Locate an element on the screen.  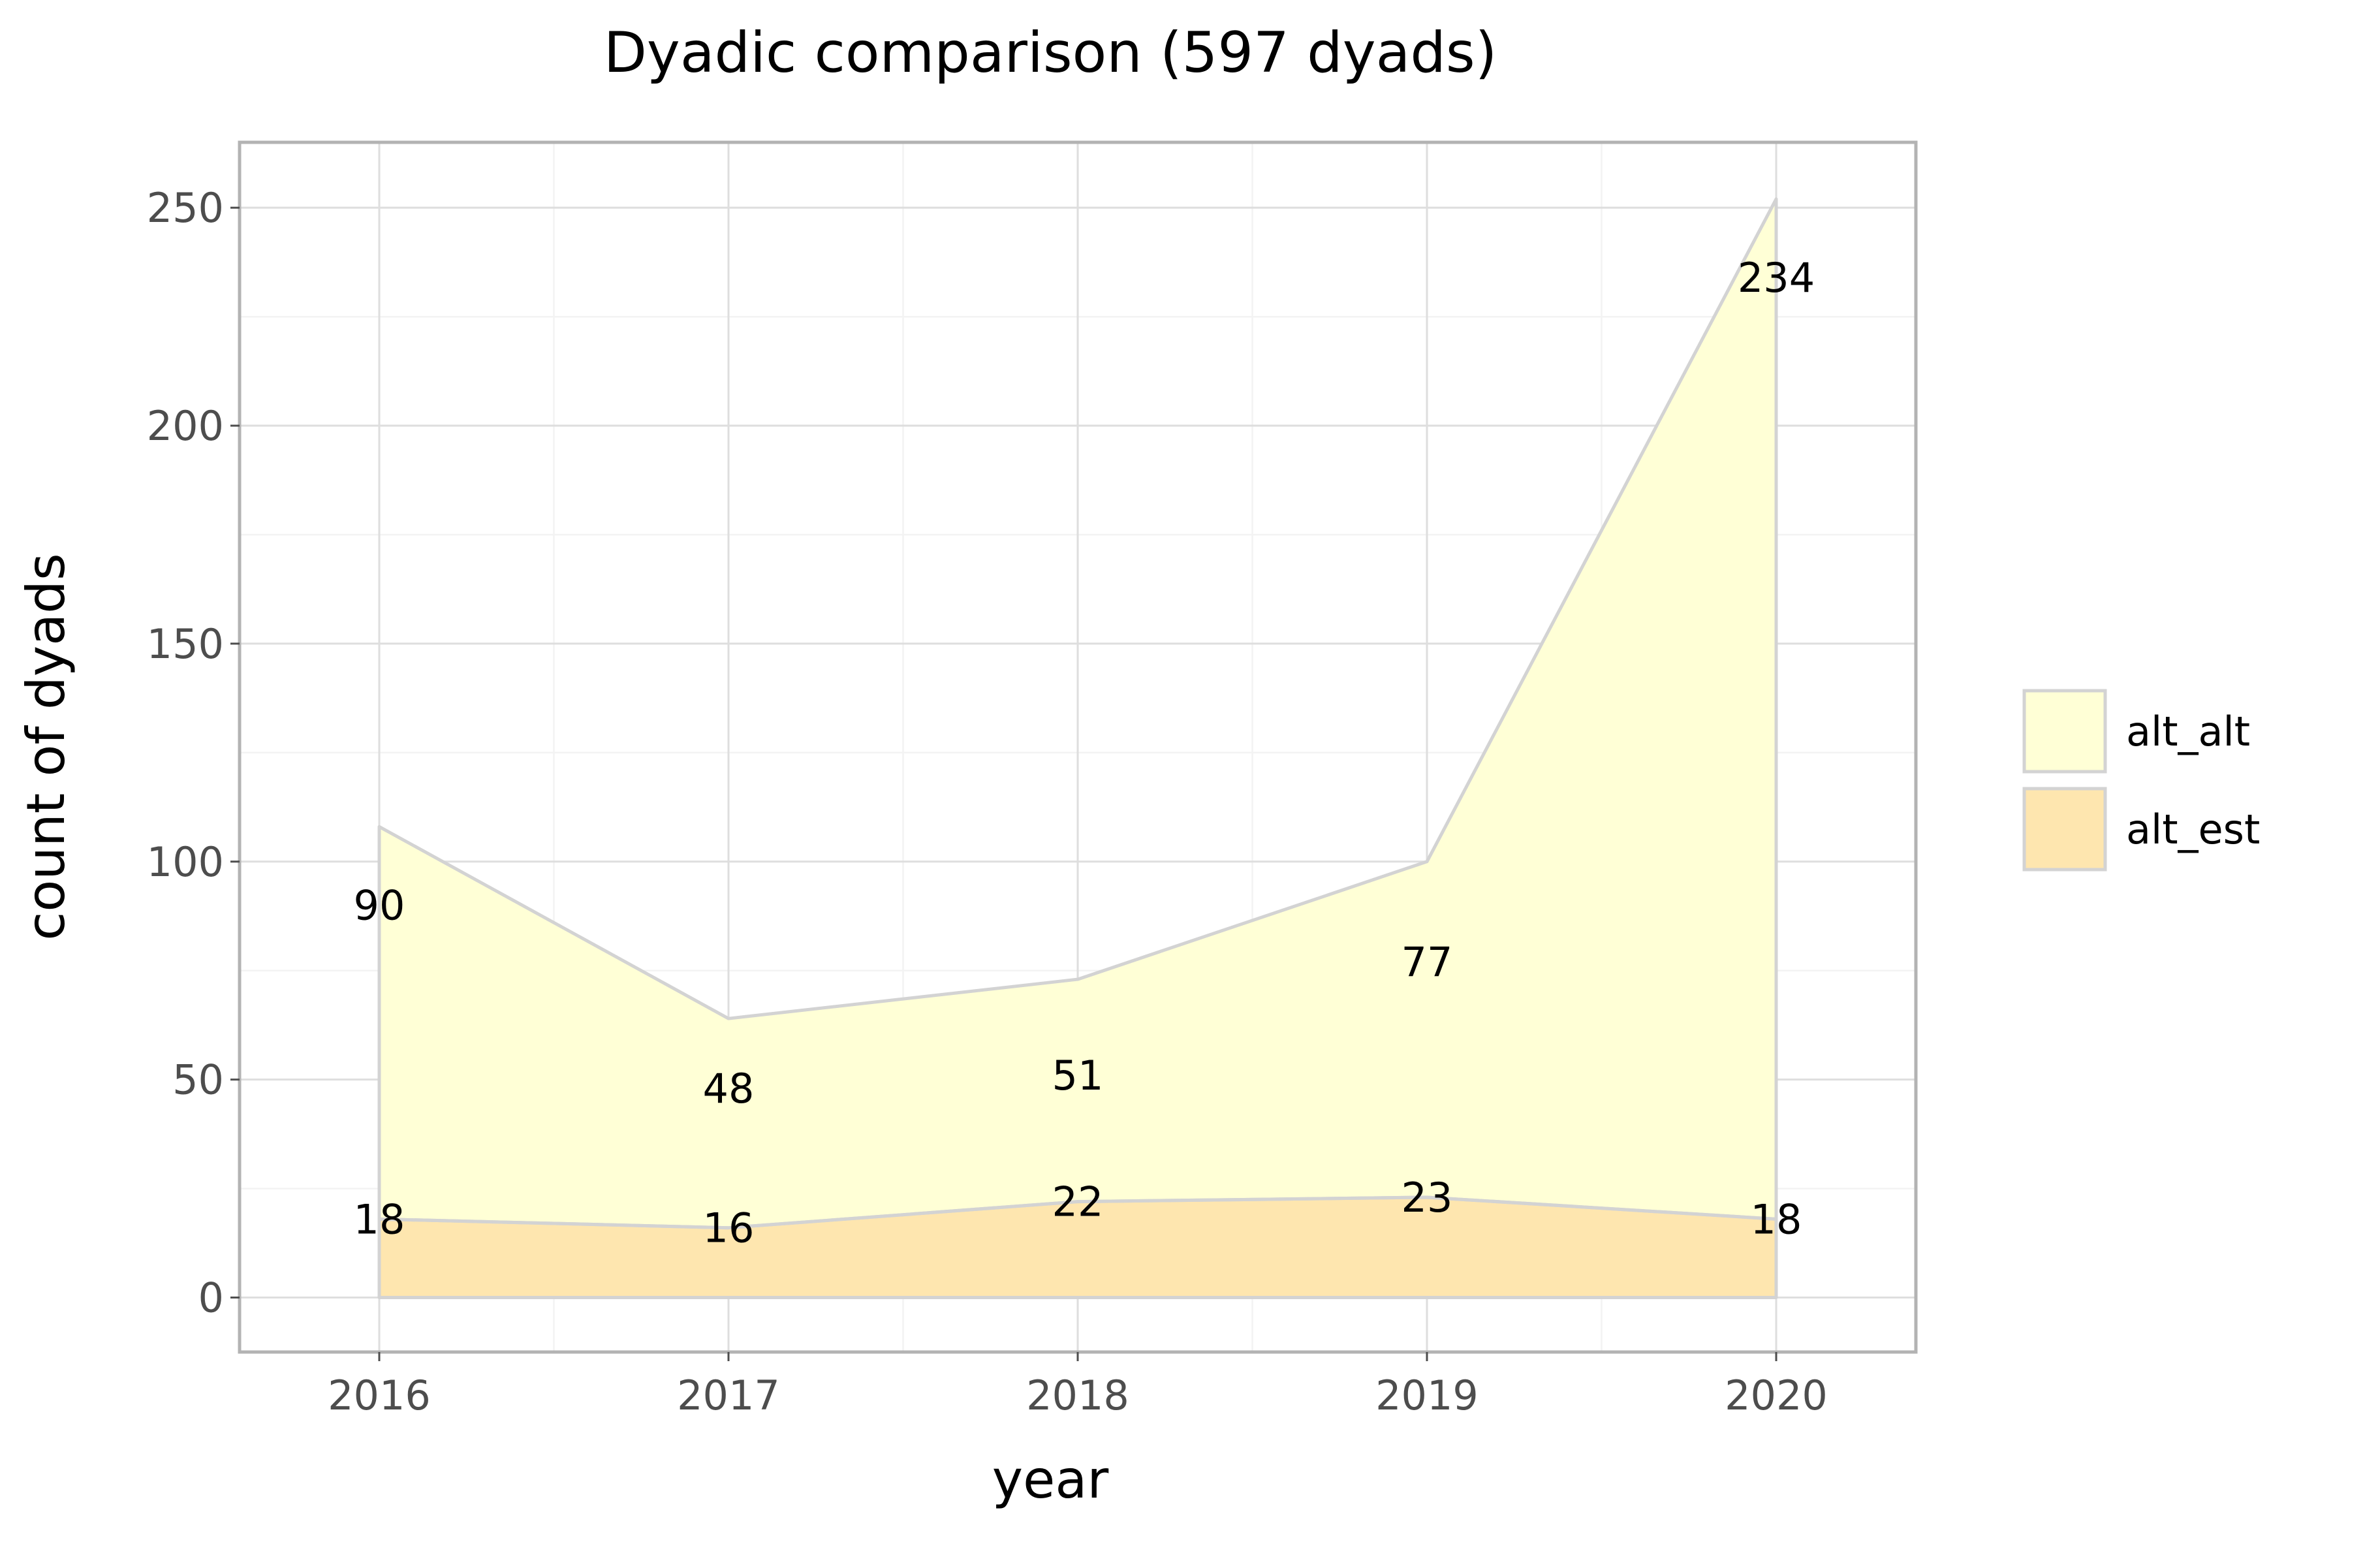
x-tick-label: 2019 is located at coordinates (1427, 1396).